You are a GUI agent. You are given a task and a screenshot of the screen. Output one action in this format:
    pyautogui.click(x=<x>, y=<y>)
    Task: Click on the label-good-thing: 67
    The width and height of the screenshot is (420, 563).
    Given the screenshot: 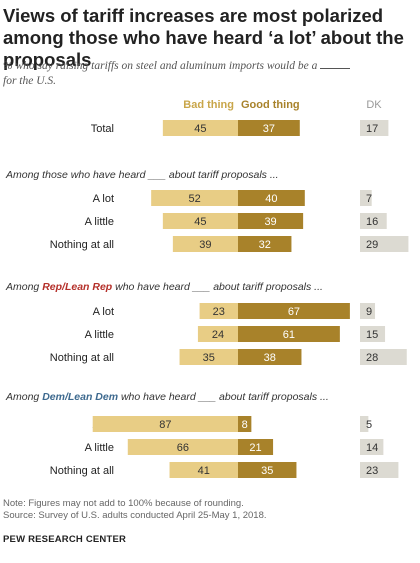 What is the action you would take?
    pyautogui.click(x=294, y=312)
    